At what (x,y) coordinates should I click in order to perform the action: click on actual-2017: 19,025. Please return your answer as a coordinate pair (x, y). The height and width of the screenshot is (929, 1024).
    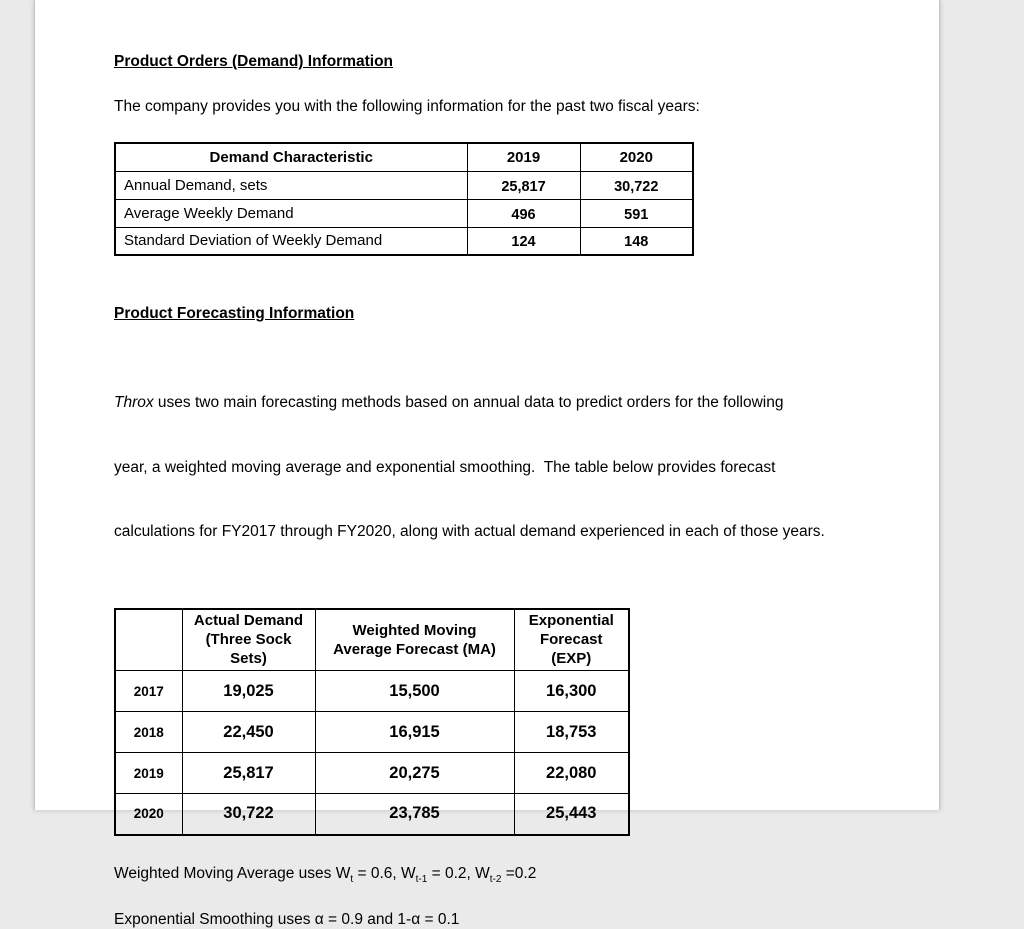
    Looking at the image, I should click on (248, 691).